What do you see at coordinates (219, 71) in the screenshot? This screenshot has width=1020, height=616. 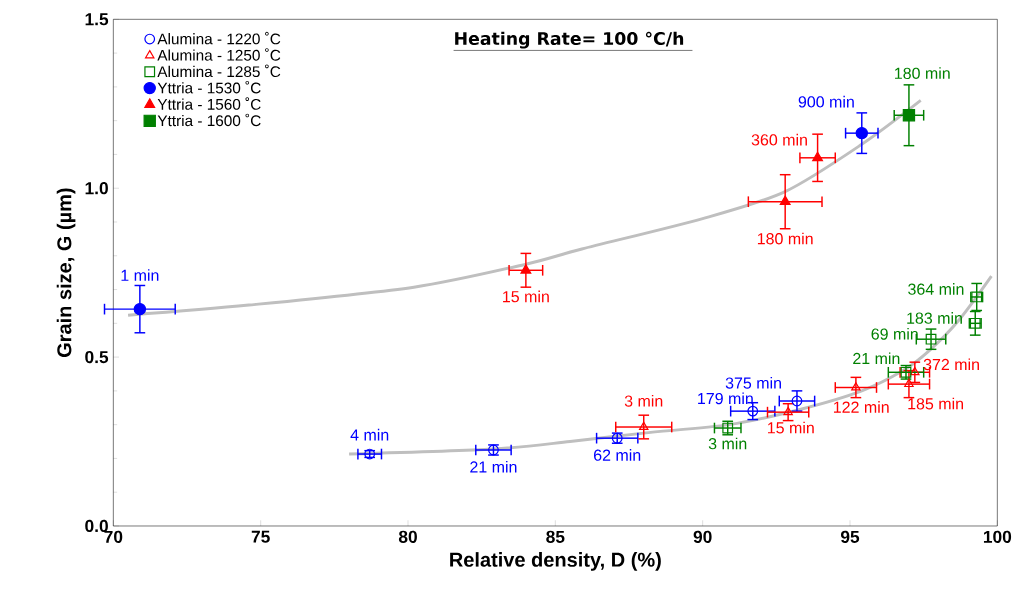 I see `legend-label: Alumina - 1285 ˚C` at bounding box center [219, 71].